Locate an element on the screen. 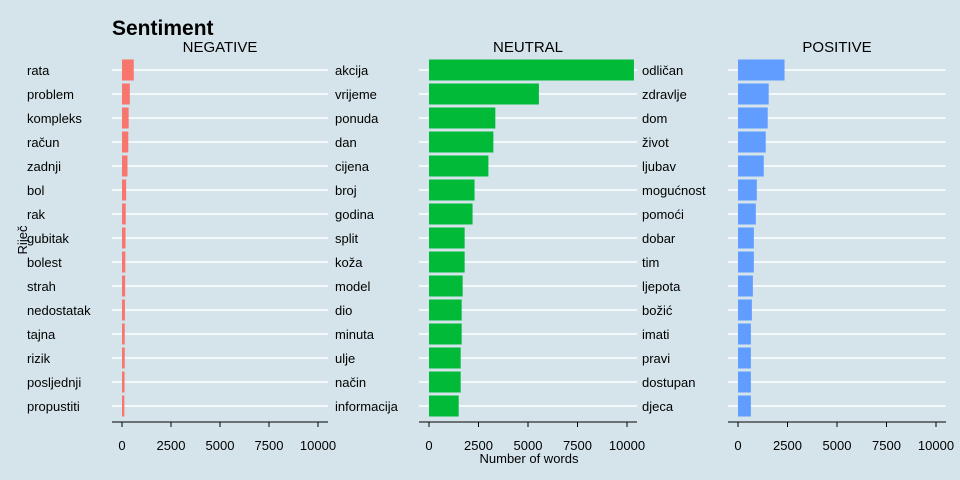 This screenshot has width=960, height=480. category-label: dio is located at coordinates (343, 310).